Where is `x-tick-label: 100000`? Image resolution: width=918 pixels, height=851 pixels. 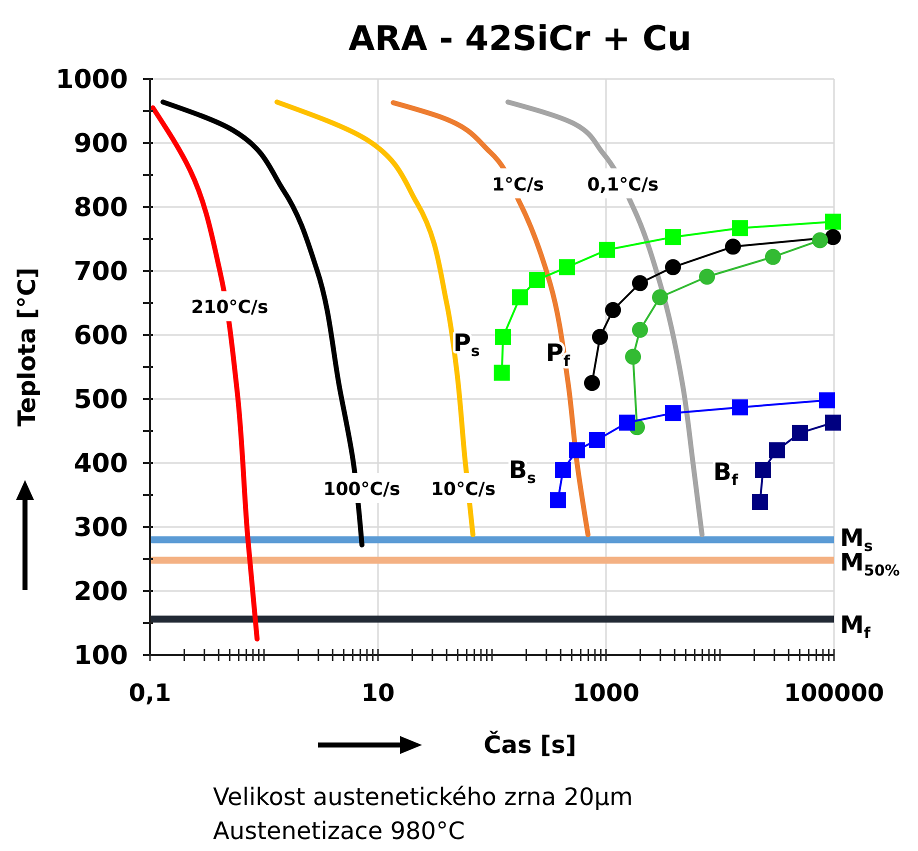
x-tick-label: 100000 is located at coordinates (834, 693).